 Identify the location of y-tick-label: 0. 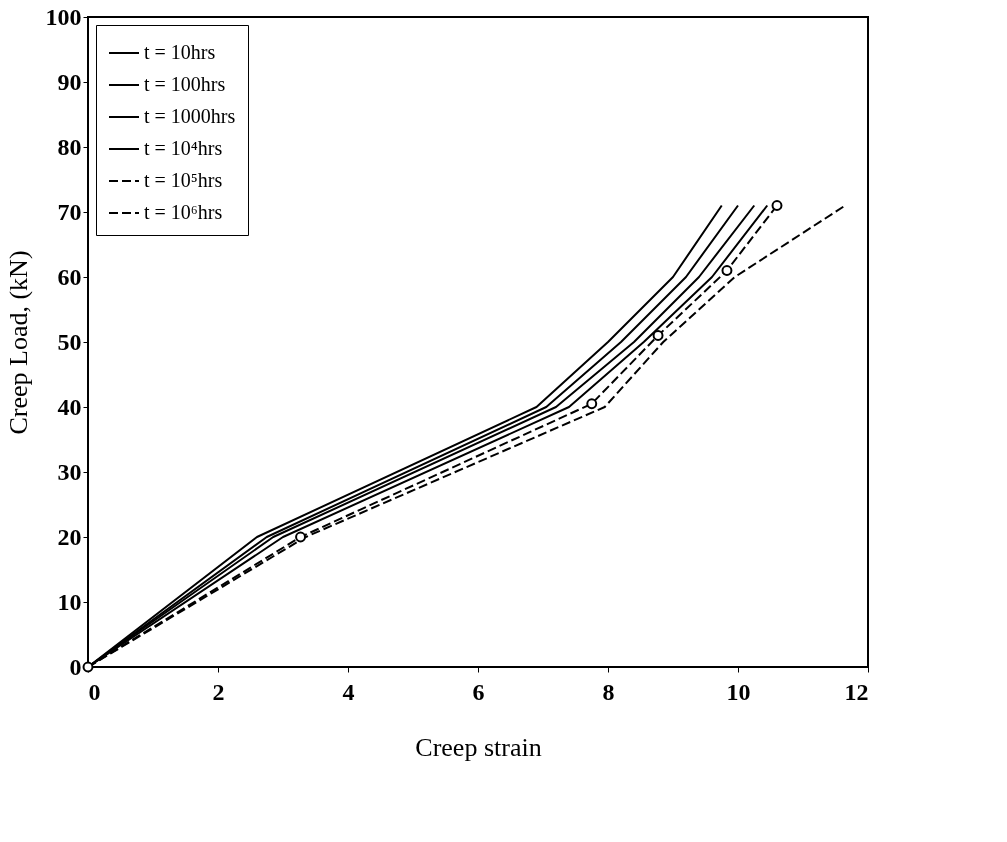
(75, 666).